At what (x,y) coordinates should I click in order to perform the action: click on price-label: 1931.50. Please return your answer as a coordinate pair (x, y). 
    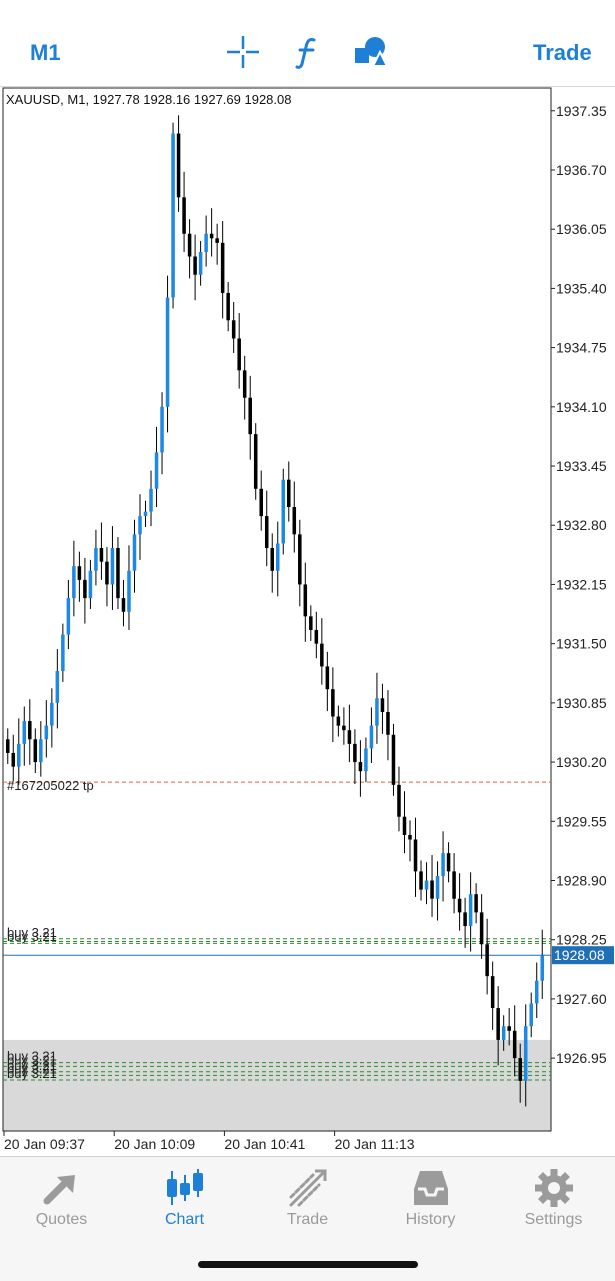
    Looking at the image, I should click on (581, 644).